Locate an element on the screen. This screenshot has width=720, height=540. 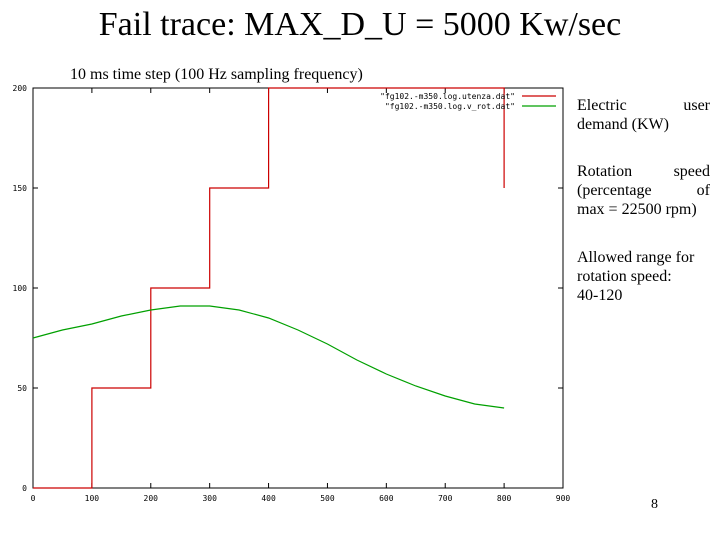
legend-label: "fg102.-m350.log.v_rot.dat" is located at coordinates (450, 106).